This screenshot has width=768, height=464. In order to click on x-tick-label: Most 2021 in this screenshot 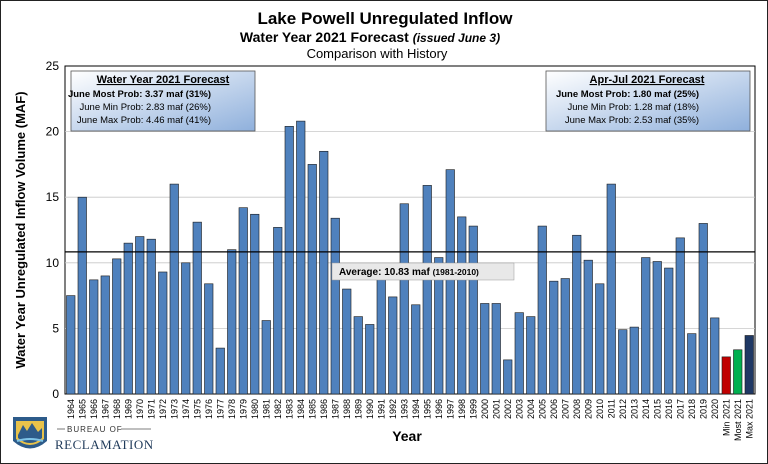, I will do `click(738, 420)`.